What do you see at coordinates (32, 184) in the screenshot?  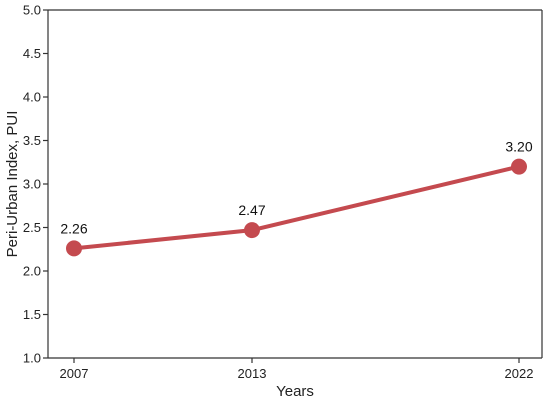 I see `y-tick-label: 3.0` at bounding box center [32, 184].